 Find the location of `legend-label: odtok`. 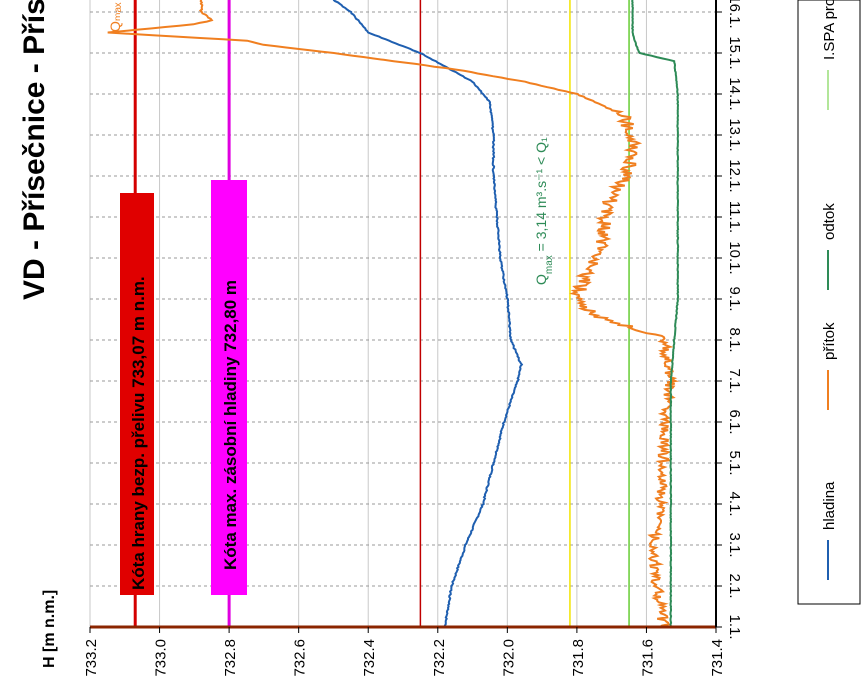

legend-label: odtok is located at coordinates (829, 221).